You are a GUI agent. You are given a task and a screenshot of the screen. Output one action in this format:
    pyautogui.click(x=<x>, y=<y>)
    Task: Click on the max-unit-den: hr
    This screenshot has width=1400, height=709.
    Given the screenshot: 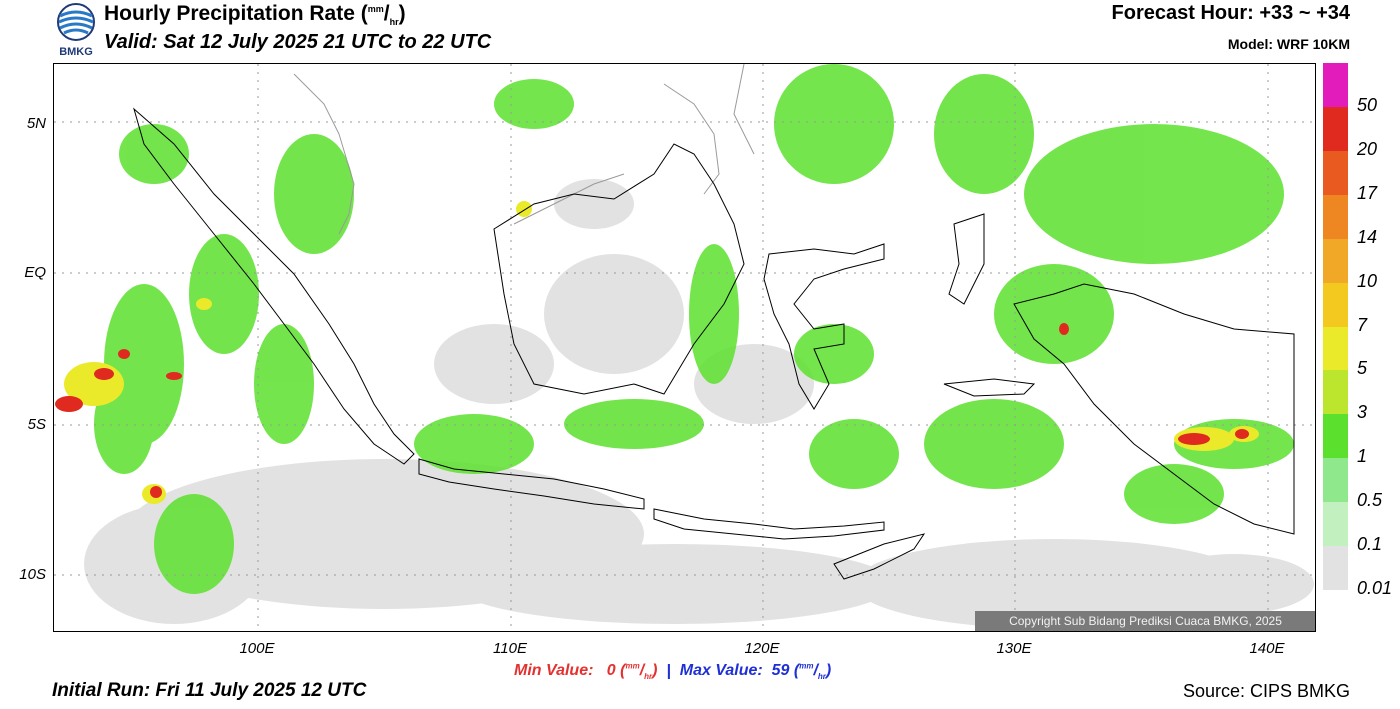 What is the action you would take?
    pyautogui.click(x=821, y=677)
    